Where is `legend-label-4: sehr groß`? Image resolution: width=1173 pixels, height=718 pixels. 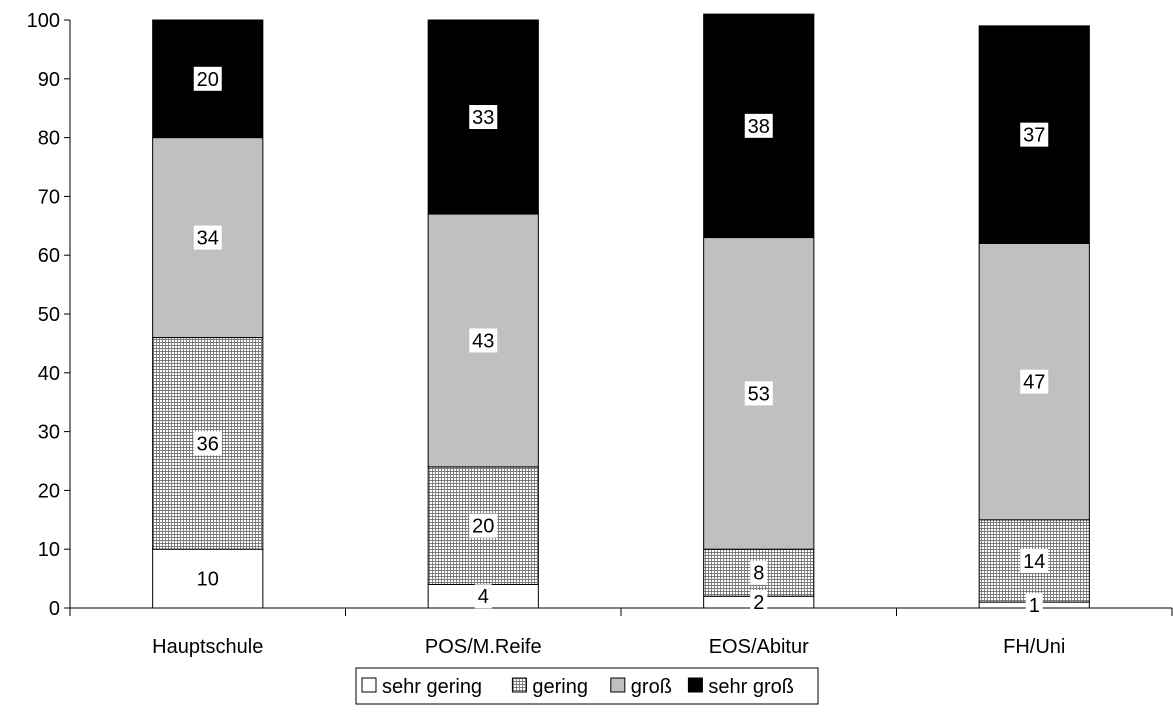
legend-label-4: sehr groß is located at coordinates (751, 687).